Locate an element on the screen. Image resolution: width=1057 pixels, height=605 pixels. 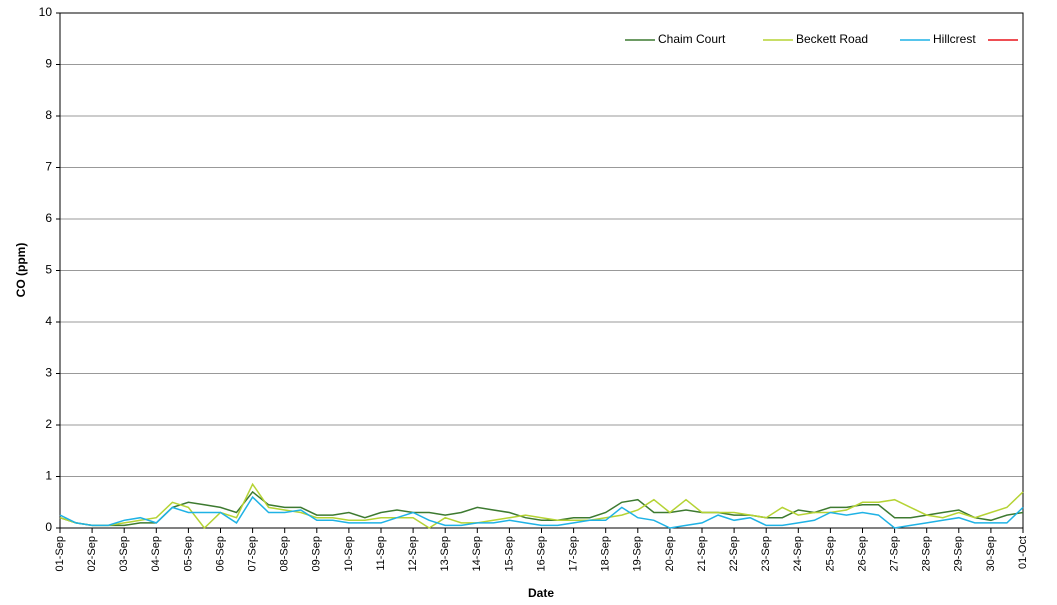
x-tick-label: 08-Sep is located at coordinates (285, 553).